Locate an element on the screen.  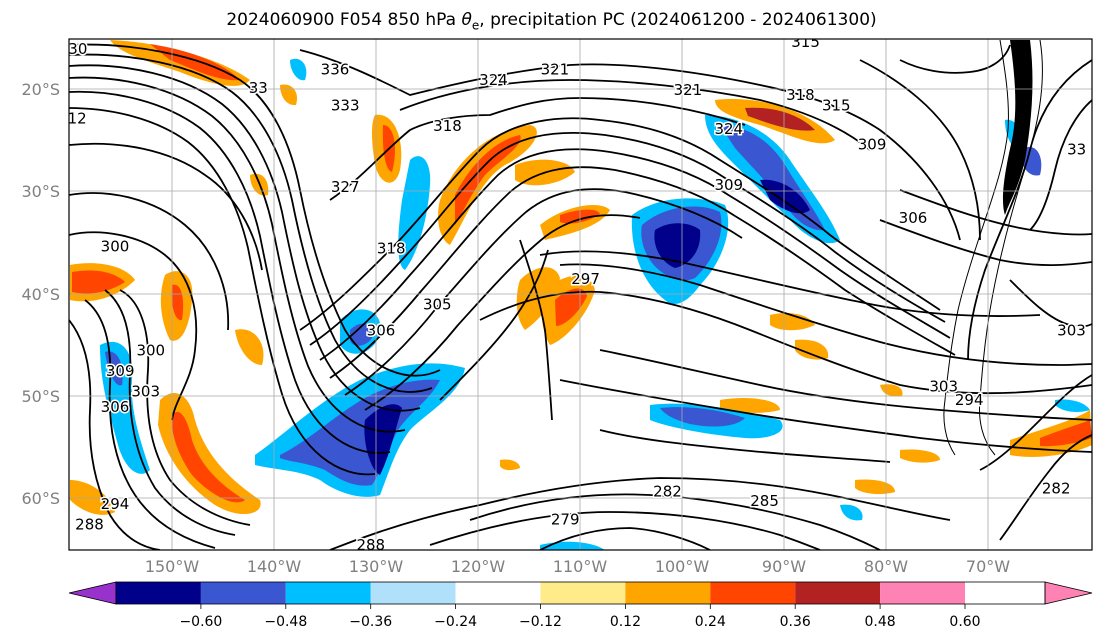
land-coastline is located at coordinates (993, 247).